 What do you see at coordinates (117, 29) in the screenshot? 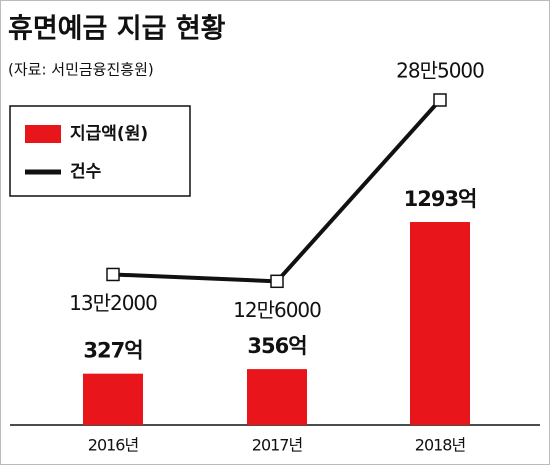
I see `chart-title: 휴면예금 지급 현황` at bounding box center [117, 29].